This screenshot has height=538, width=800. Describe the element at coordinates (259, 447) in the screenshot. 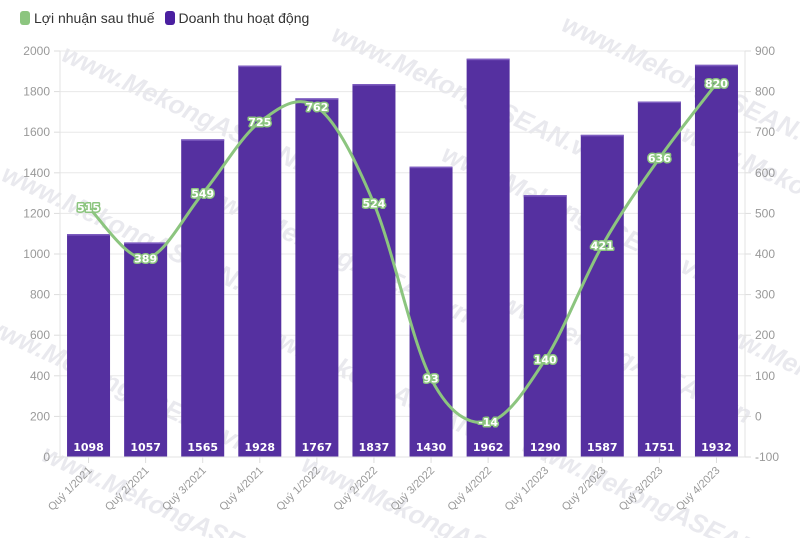

I see `bar-value-label: 1928` at that location.